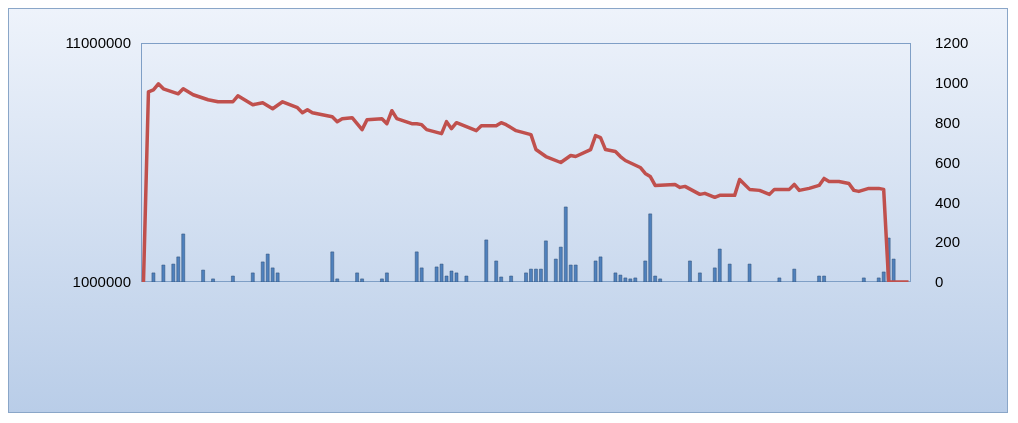  I want to click on y2-tick-label: 1200, so click(952, 43).